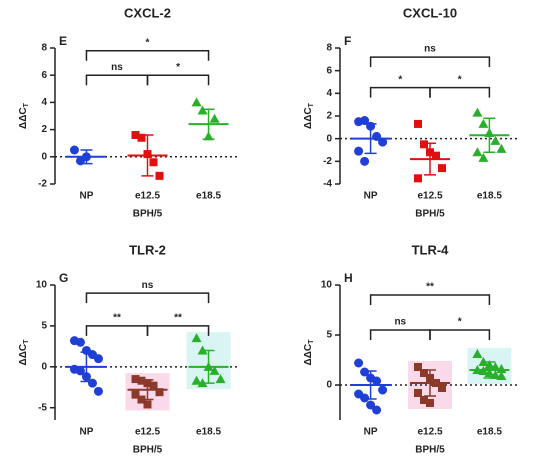 This screenshot has height=467, width=550. I want to click on y-tick-label: -4, so click(327, 184).